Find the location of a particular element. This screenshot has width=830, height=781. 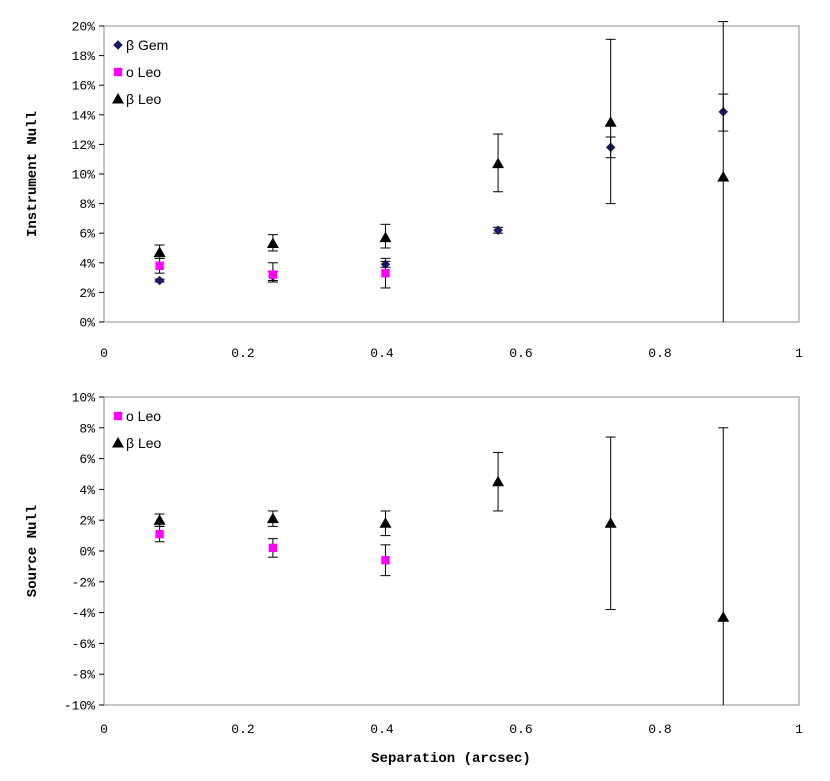

y-tick-label: -4% is located at coordinates (84, 613).